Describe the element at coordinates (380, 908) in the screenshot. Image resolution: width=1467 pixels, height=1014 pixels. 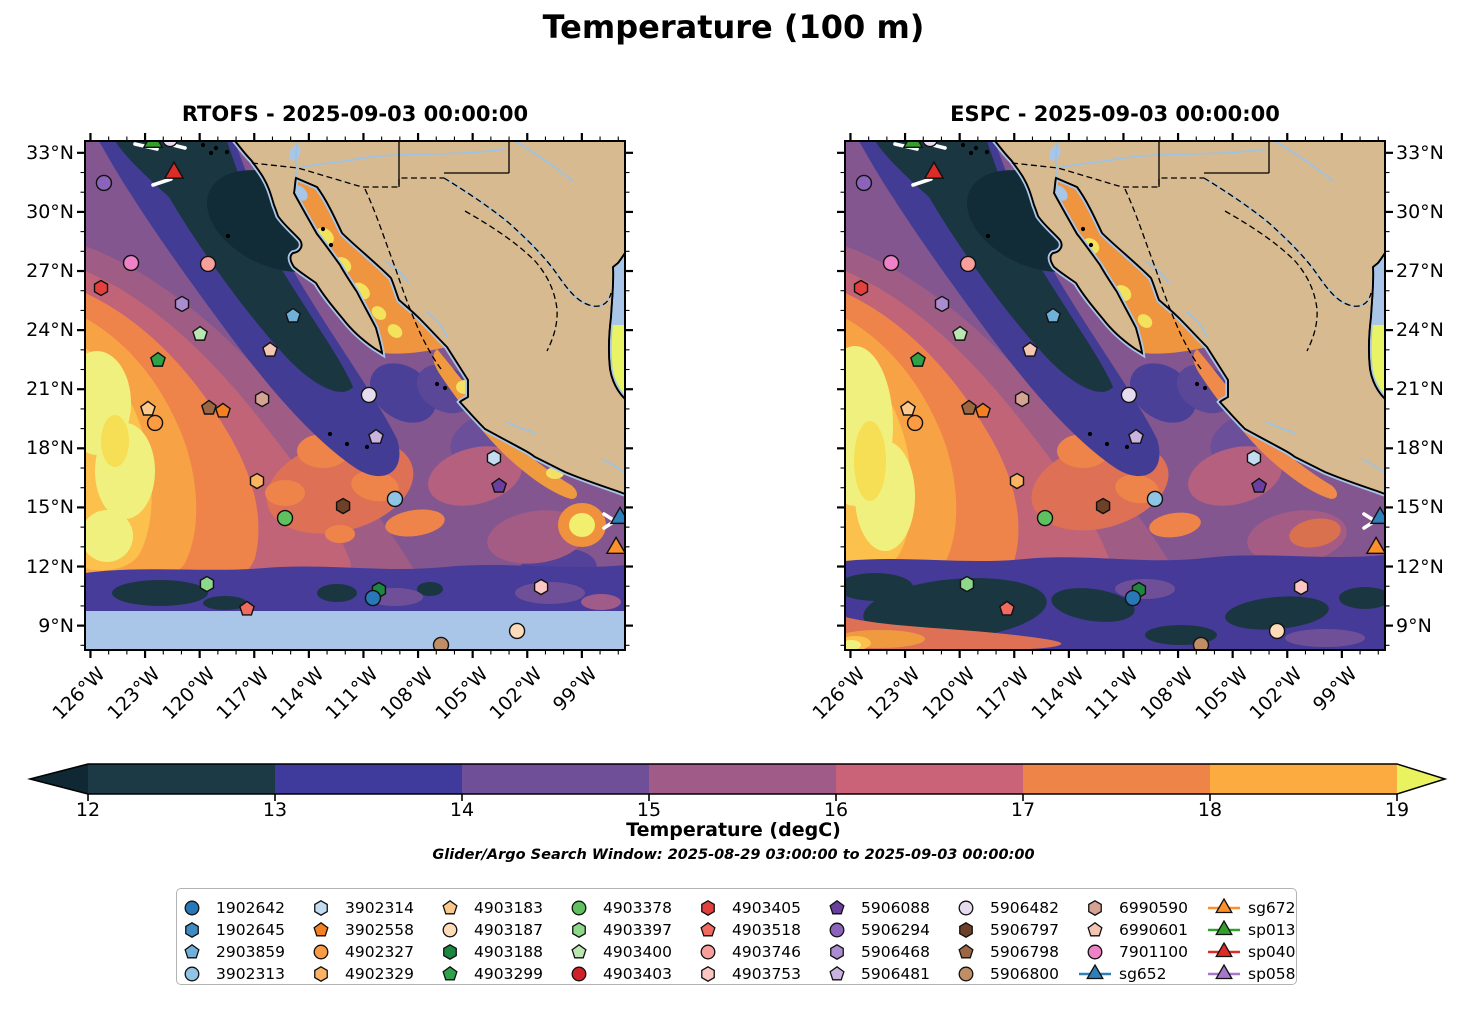
I see `legend-entry-label: 3902314` at that location.